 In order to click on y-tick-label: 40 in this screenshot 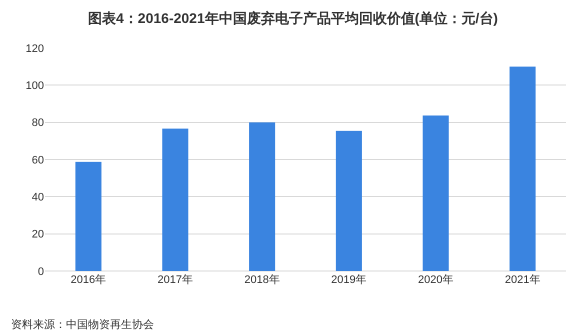, I will do `click(38, 198)`.